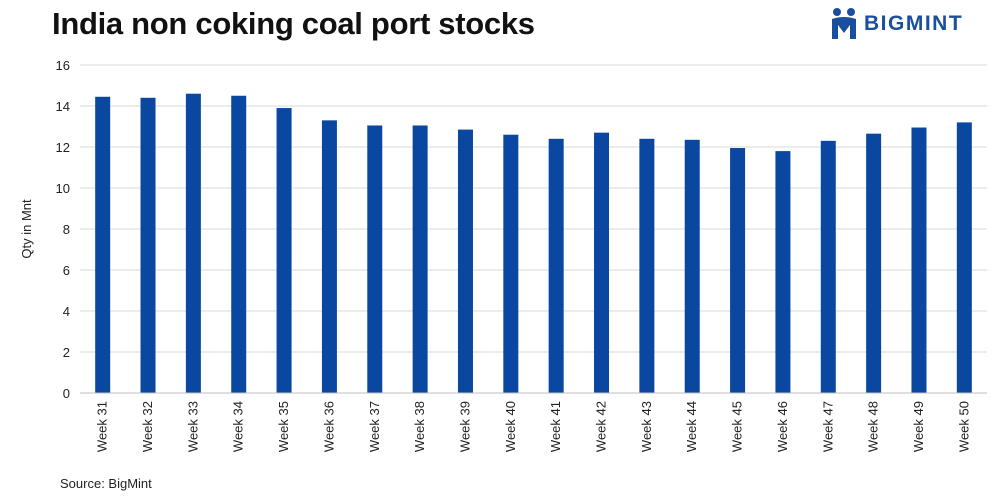 Image resolution: width=997 pixels, height=503 pixels. What do you see at coordinates (914, 23) in the screenshot?
I see `brand-name: BIGMINT` at bounding box center [914, 23].